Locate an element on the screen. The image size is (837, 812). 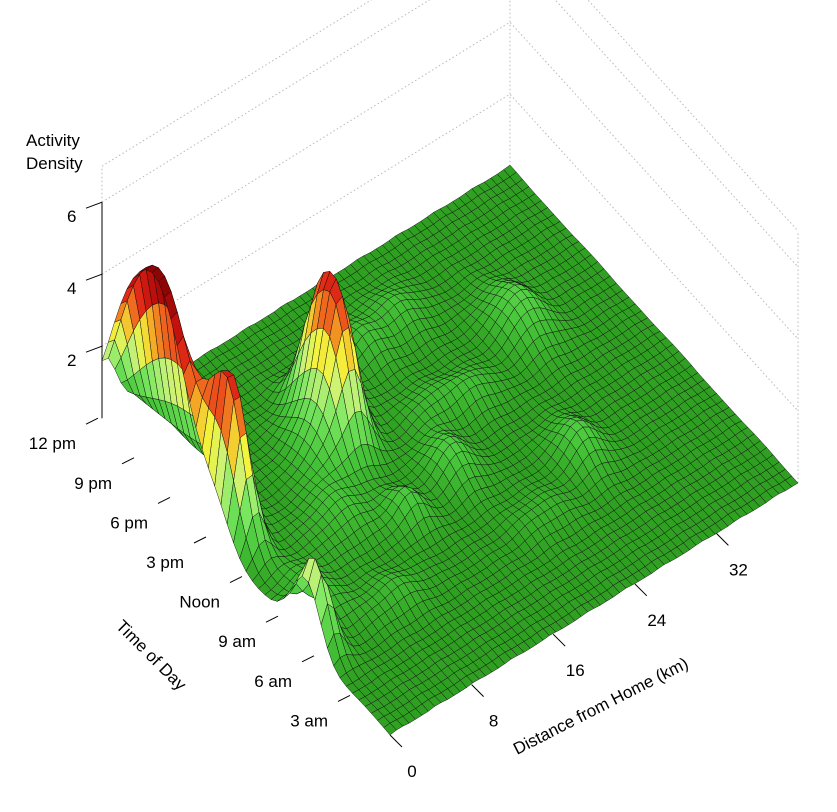
x-tick-label-0: 0 is located at coordinates (411, 771).